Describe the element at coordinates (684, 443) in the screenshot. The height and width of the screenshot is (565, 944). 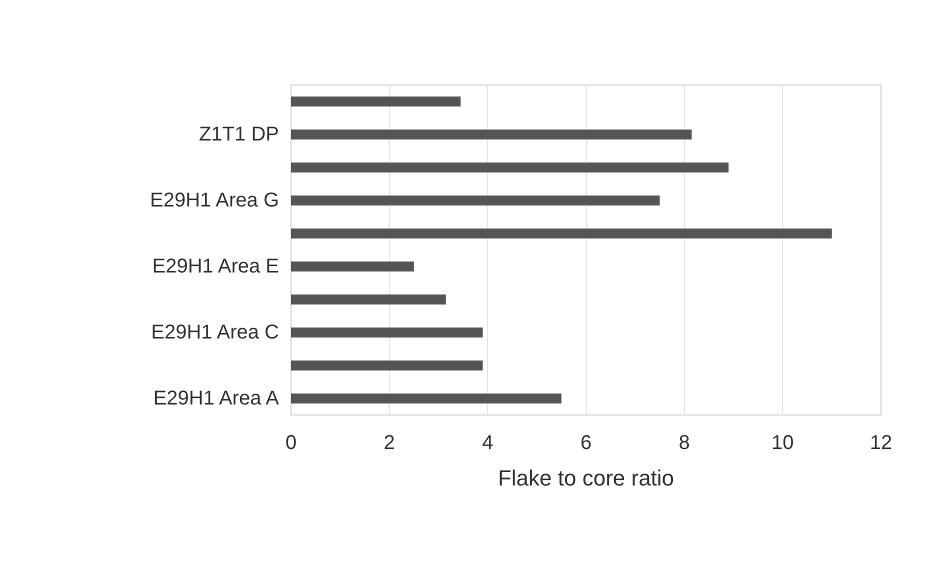
I see `x-tick-label: 8` at that location.